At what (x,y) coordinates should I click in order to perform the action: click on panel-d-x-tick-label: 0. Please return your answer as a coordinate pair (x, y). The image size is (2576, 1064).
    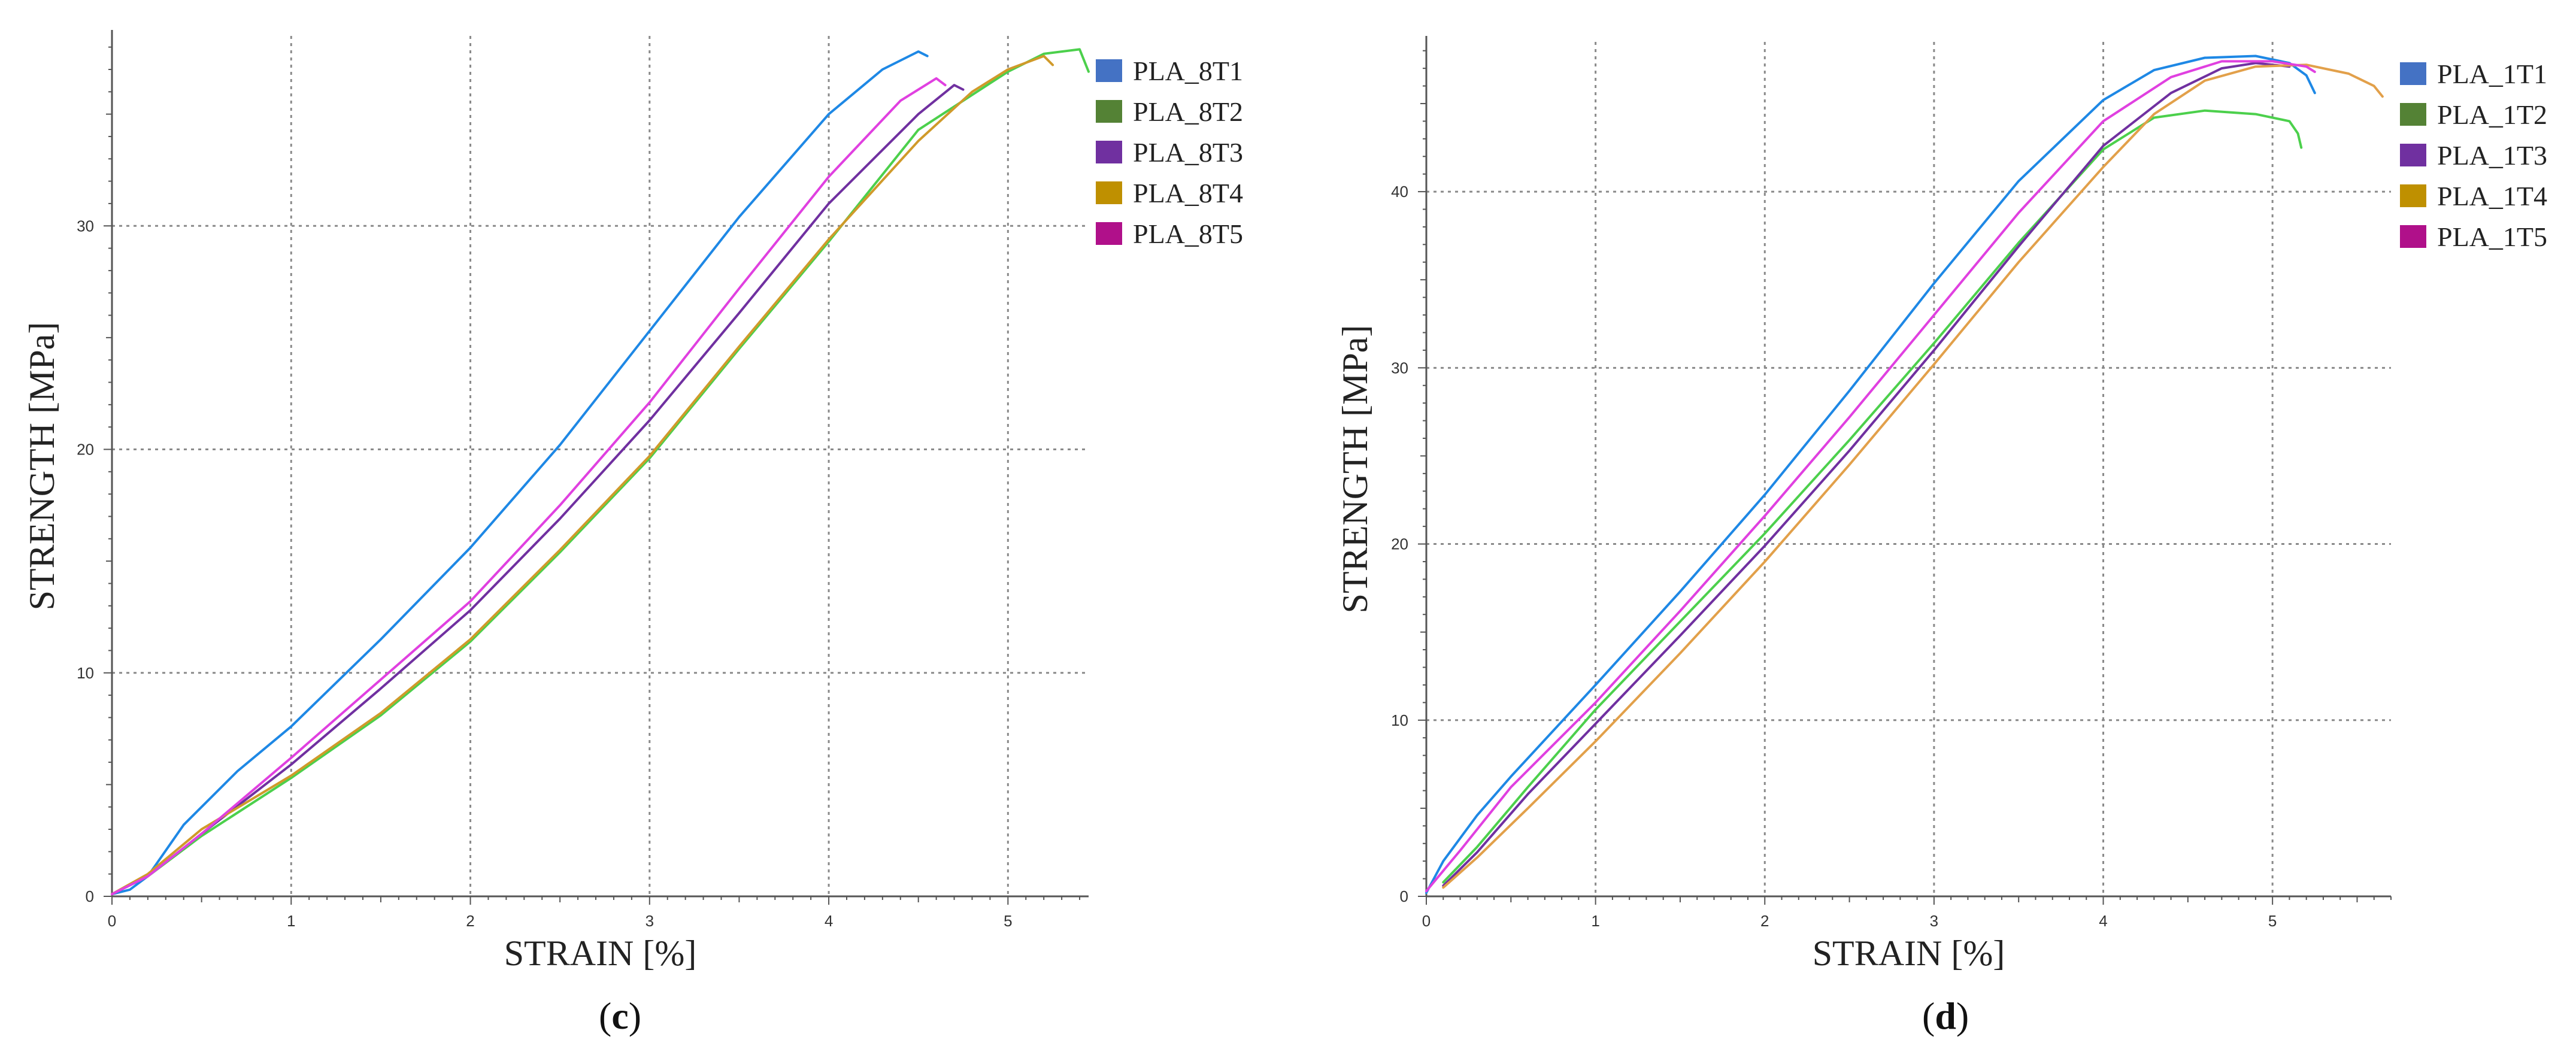
    Looking at the image, I should click on (1426, 921).